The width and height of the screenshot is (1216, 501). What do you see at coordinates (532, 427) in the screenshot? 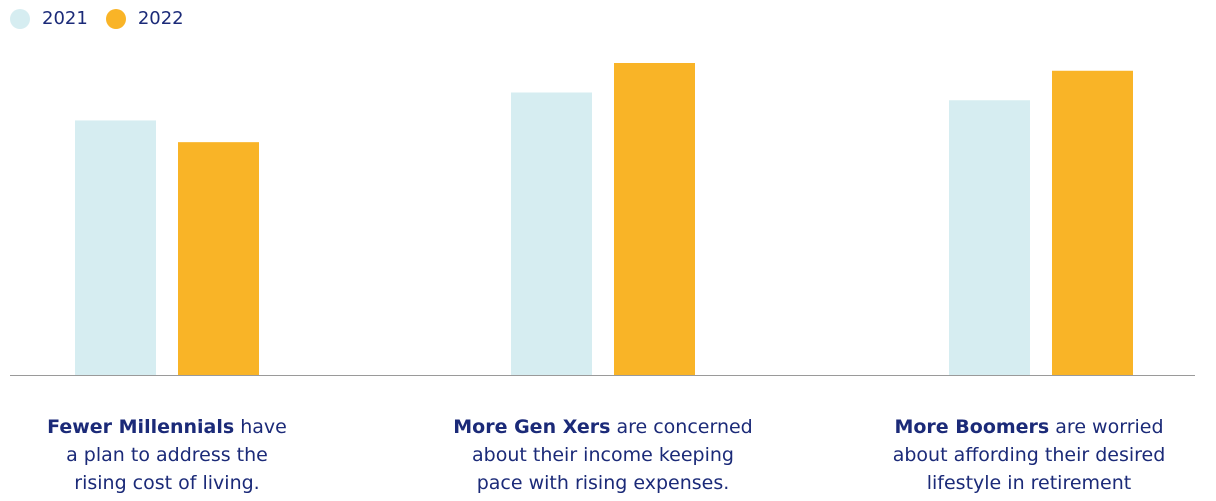
I see `caption-bold: More Gen Xers` at bounding box center [532, 427].